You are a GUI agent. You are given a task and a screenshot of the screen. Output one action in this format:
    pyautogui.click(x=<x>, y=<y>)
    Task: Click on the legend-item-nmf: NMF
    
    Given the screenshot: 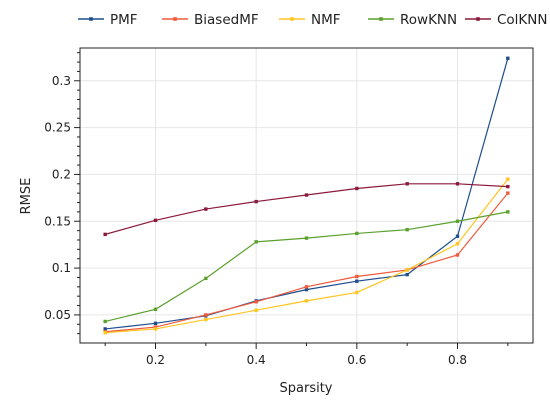 What is the action you would take?
    pyautogui.click(x=310, y=20)
    